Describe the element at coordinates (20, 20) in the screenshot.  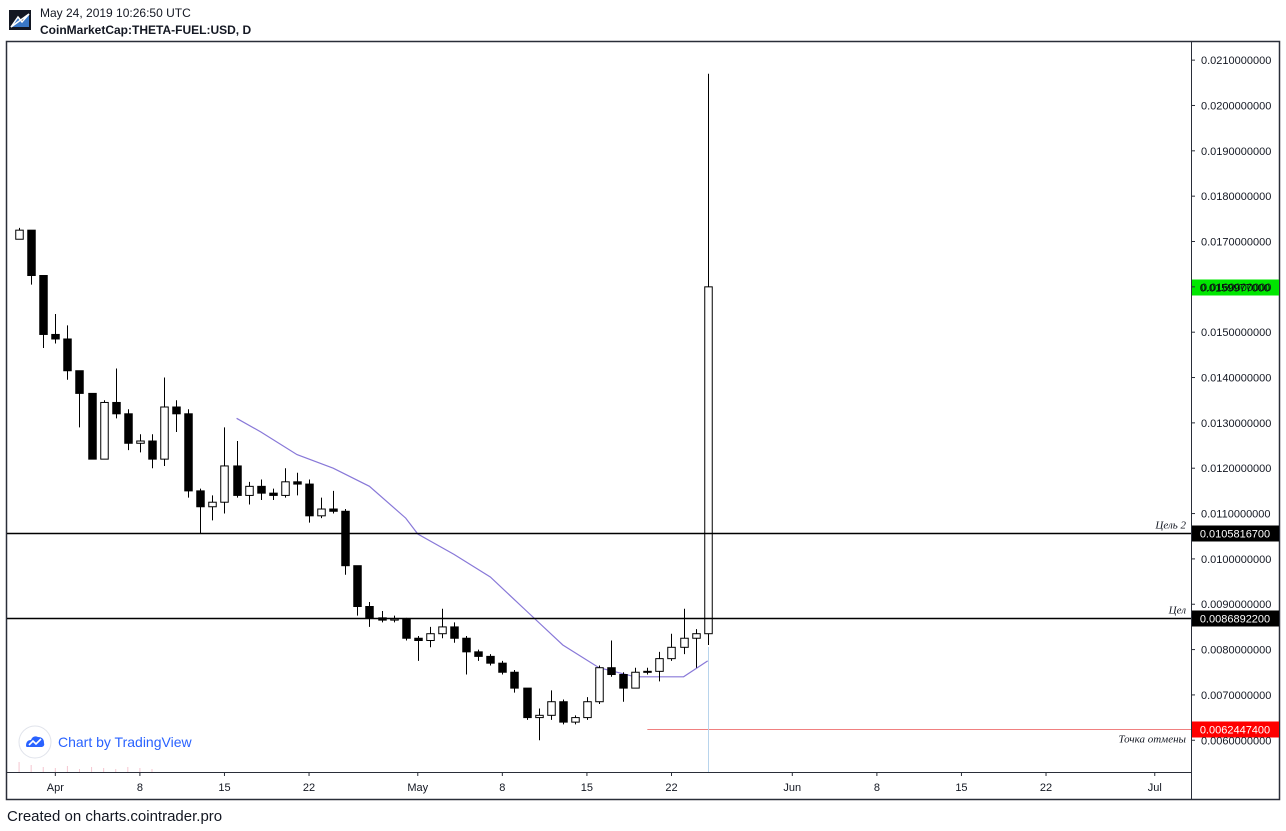
I see `tradingview-logo-icon` at that location.